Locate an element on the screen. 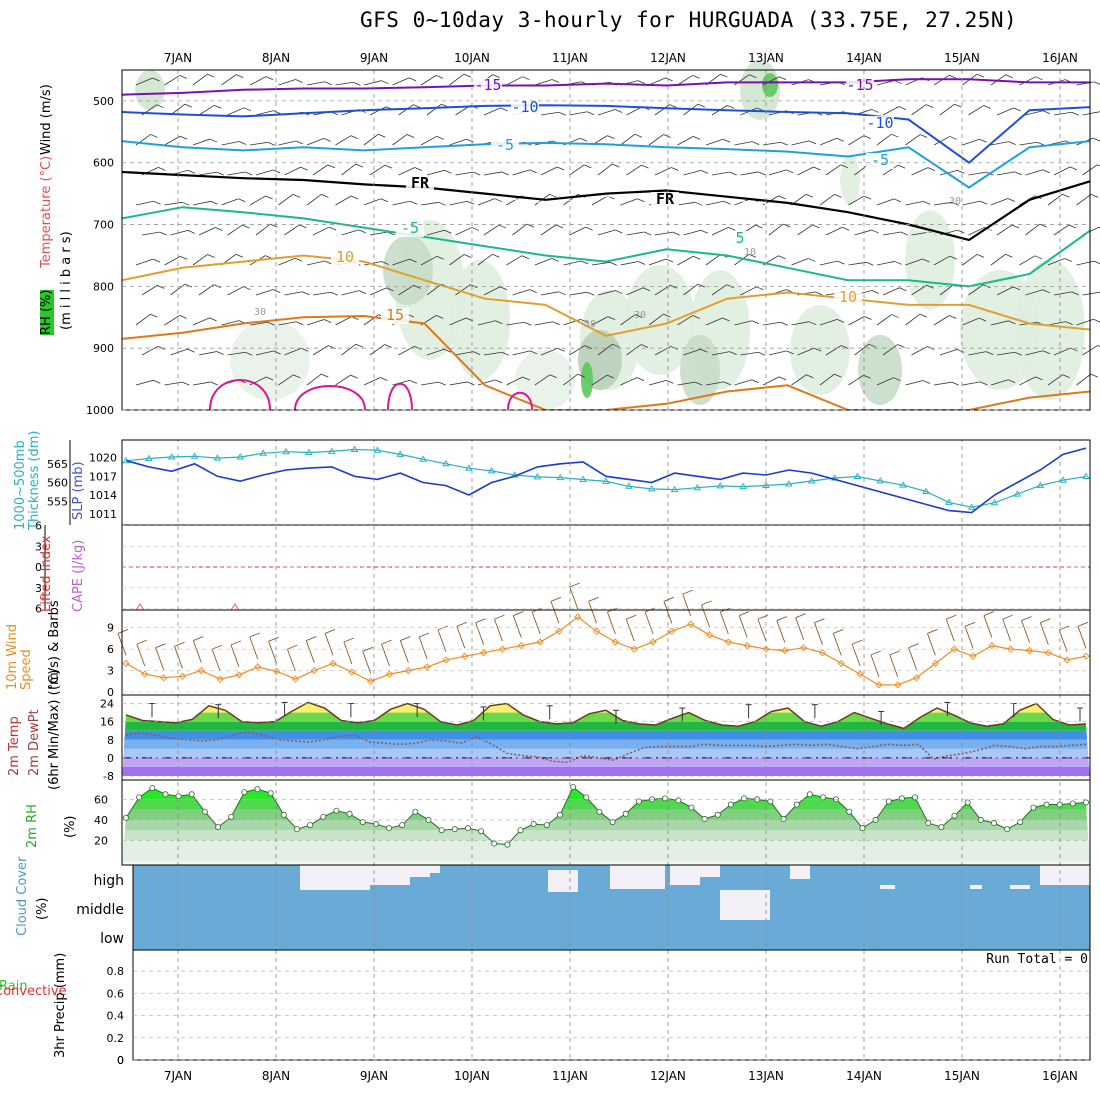  upper-wind-label: Wind (m/s) is located at coordinates (46, 119).